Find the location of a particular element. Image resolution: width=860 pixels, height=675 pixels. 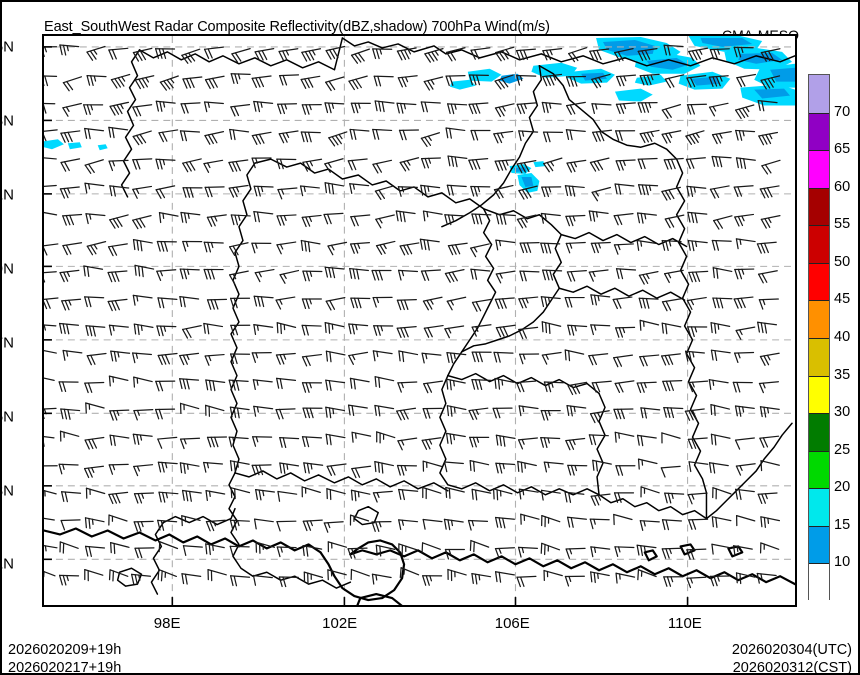

y-axis-tick-35N: 35N is located at coordinates (8, 47).